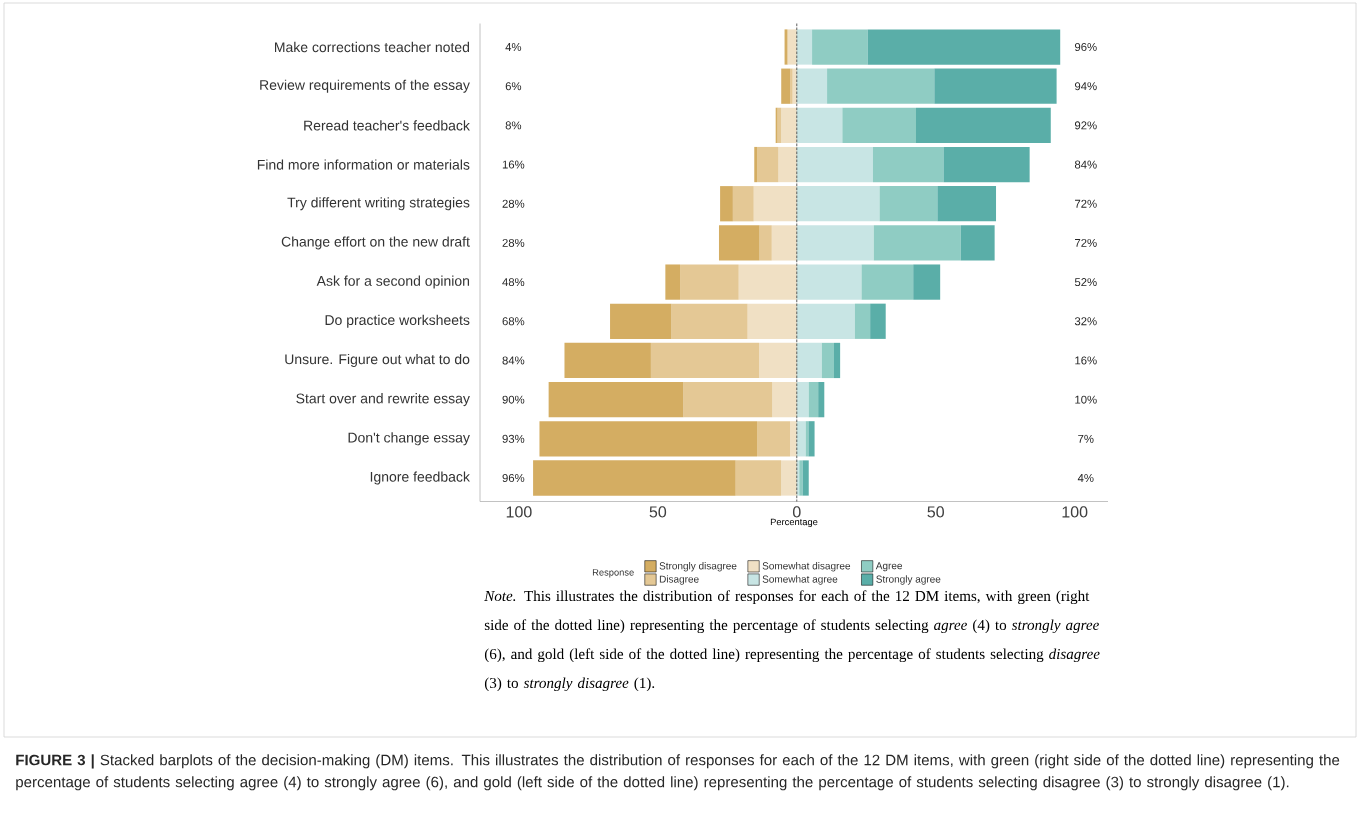  I want to click on legend-title: Response, so click(613, 573).